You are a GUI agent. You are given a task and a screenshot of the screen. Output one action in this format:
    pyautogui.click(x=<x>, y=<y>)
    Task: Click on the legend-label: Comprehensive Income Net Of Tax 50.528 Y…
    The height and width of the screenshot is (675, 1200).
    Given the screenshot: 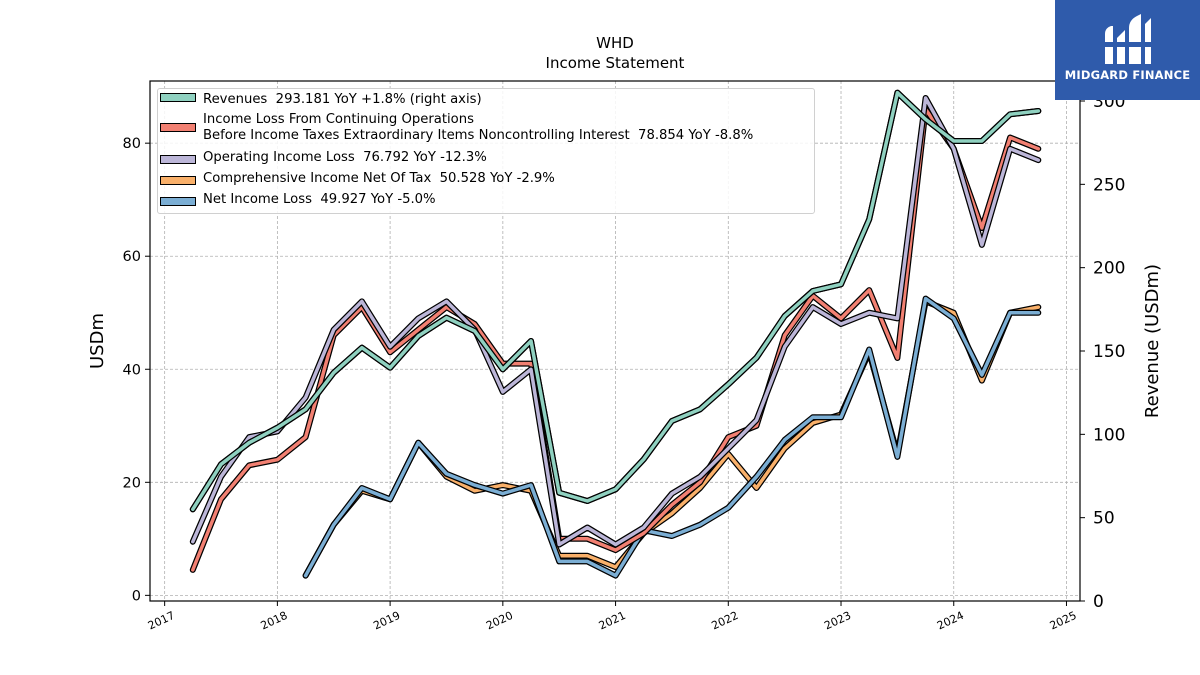 What is the action you would take?
    pyautogui.click(x=379, y=178)
    